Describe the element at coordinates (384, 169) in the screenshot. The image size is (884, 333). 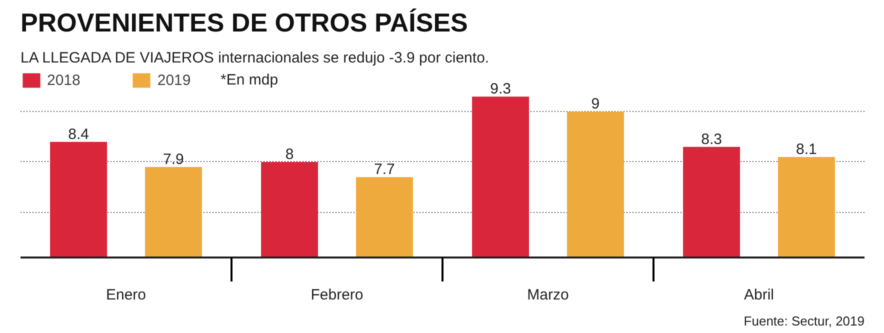
I see `data-label: 7.7` at that location.